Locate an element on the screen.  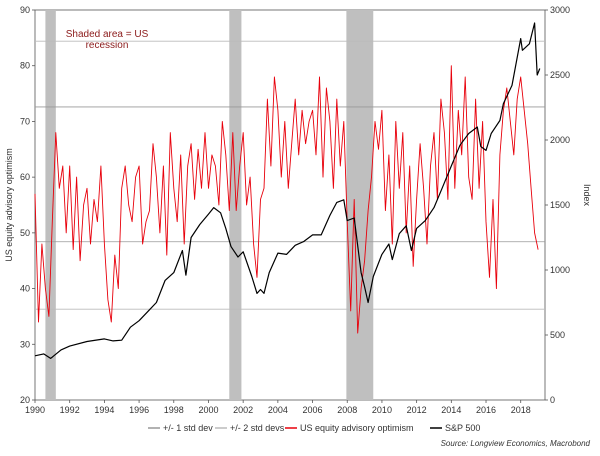
legend-label-sp500: S&P 500 is located at coordinates (462, 428).